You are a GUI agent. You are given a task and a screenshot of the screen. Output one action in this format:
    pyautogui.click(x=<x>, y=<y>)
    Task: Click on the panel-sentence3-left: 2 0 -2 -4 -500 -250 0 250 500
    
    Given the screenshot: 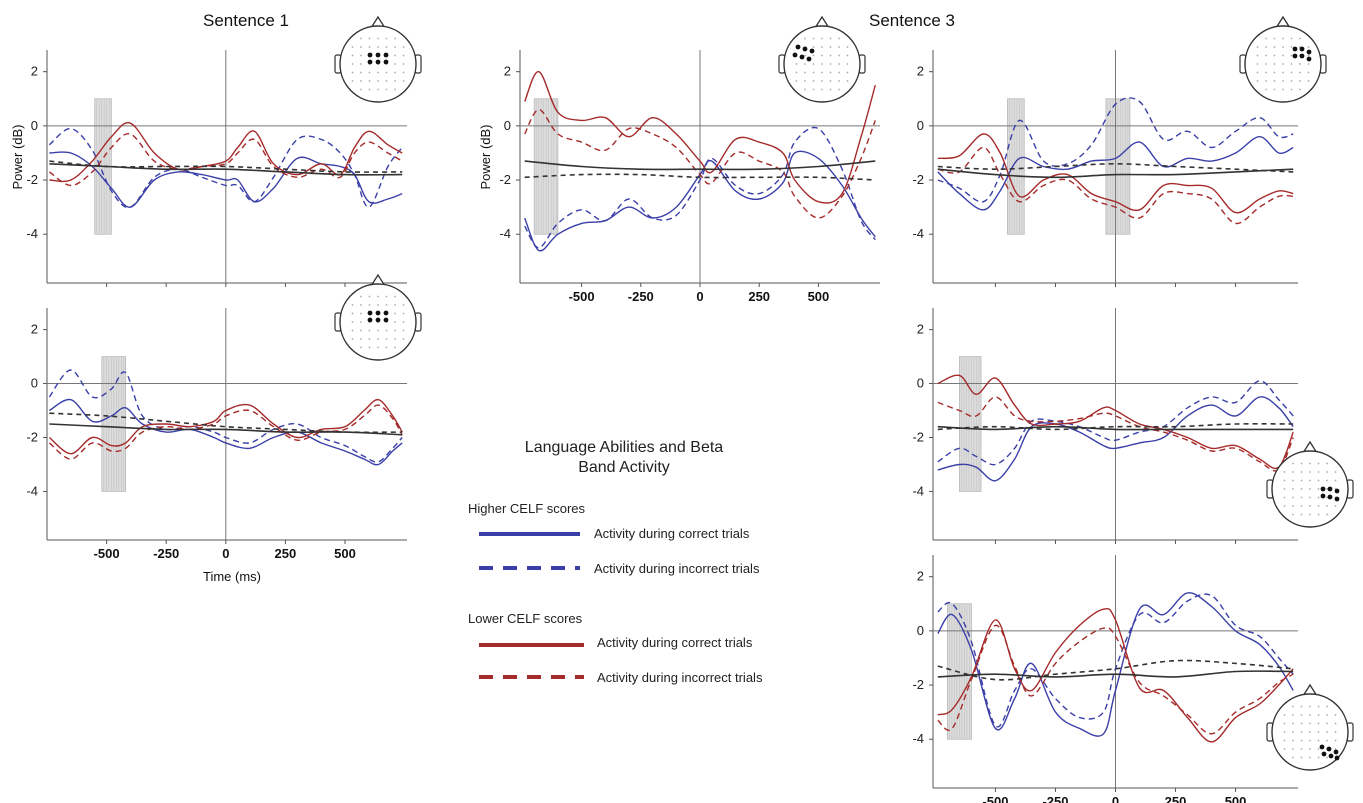 What is the action you would take?
    pyautogui.click(x=689, y=159)
    